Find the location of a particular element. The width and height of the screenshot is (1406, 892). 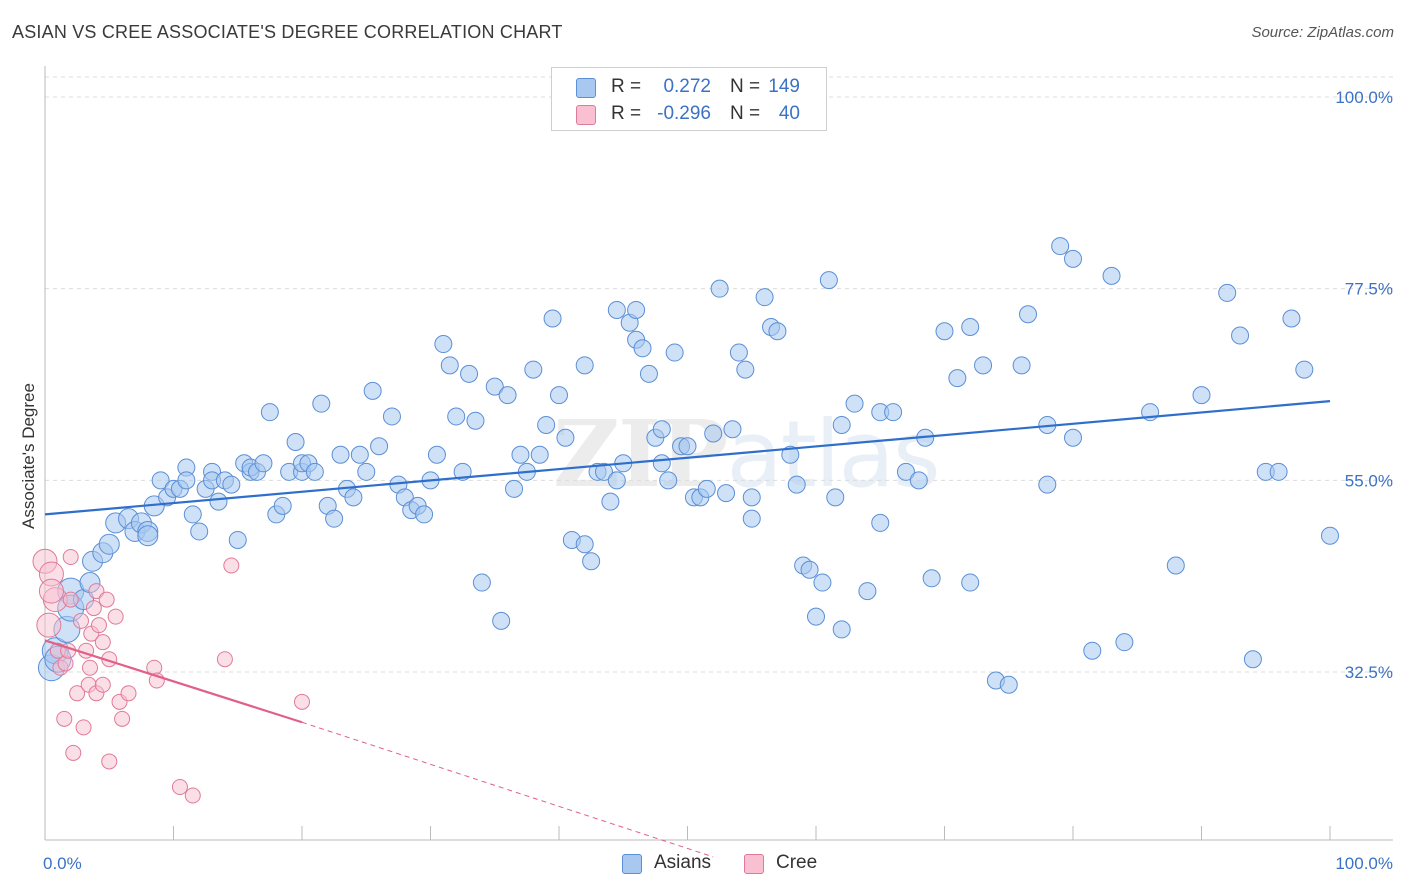

legend-row-cree: R = -0.296 N = 40 is located at coordinates (689, 114).